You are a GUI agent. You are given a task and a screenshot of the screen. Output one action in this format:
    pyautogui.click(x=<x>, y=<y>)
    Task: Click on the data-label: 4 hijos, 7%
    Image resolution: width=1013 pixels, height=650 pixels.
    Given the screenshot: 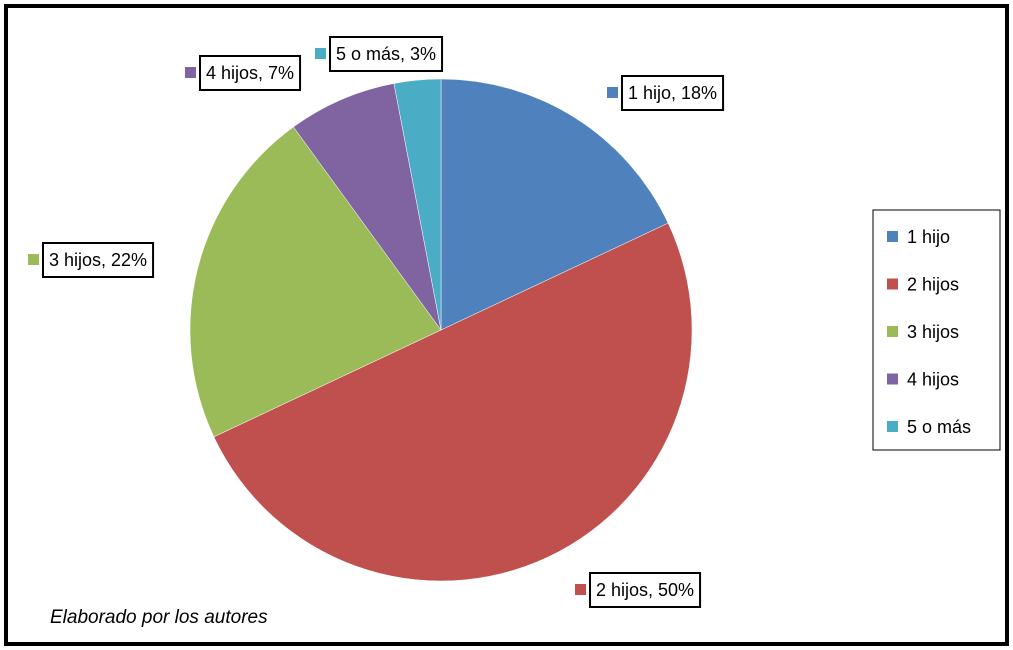 What is the action you would take?
    pyautogui.click(x=250, y=73)
    